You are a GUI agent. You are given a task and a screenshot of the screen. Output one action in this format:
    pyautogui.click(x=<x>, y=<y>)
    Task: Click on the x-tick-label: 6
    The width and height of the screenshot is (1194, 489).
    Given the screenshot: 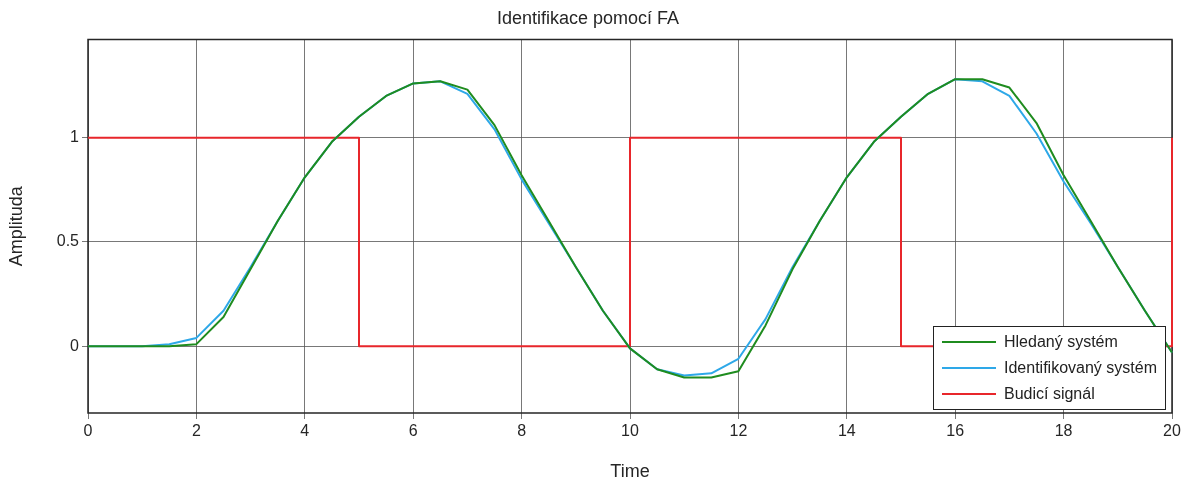 What is the action you would take?
    pyautogui.click(x=413, y=431)
    